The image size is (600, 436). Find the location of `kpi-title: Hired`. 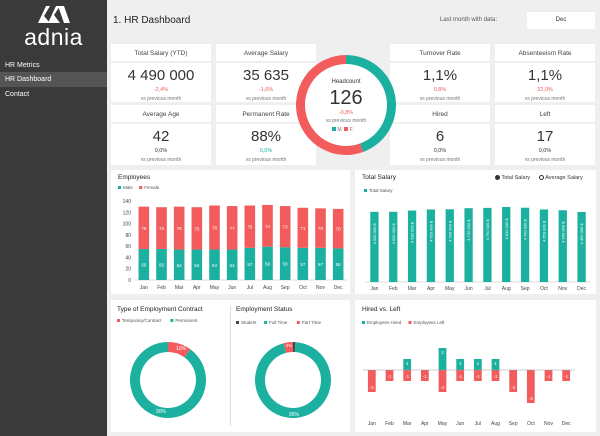

kpi-title: Hired is located at coordinates (440, 114).